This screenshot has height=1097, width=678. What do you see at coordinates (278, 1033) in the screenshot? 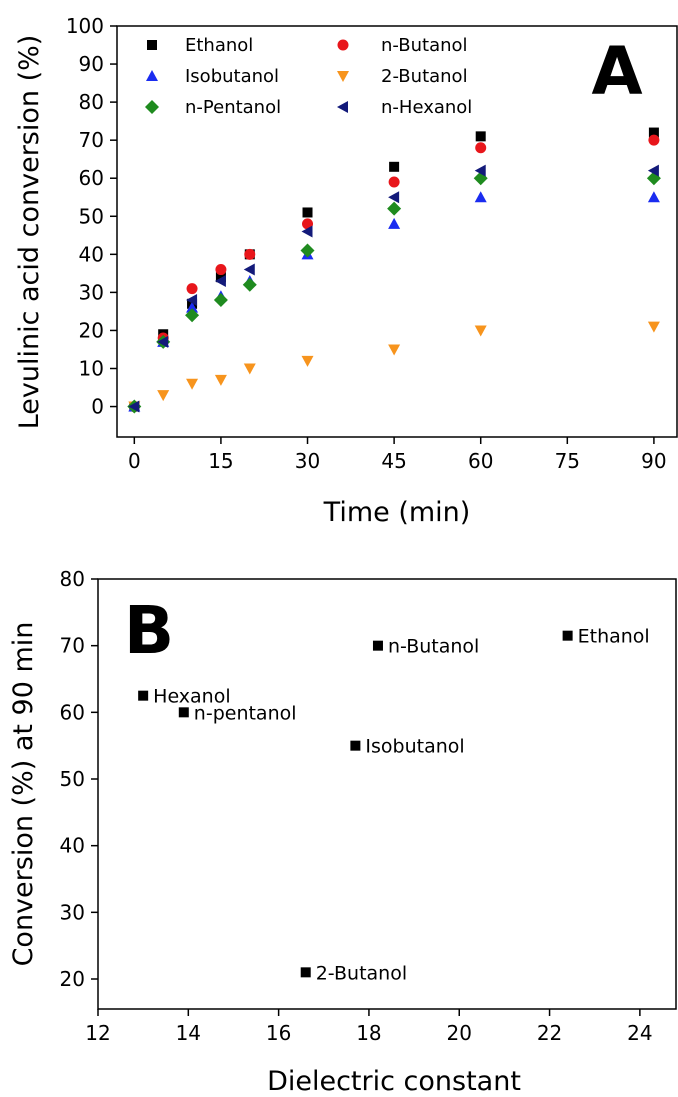
I see `panel-b-x-tick-label: 16` at bounding box center [278, 1033].